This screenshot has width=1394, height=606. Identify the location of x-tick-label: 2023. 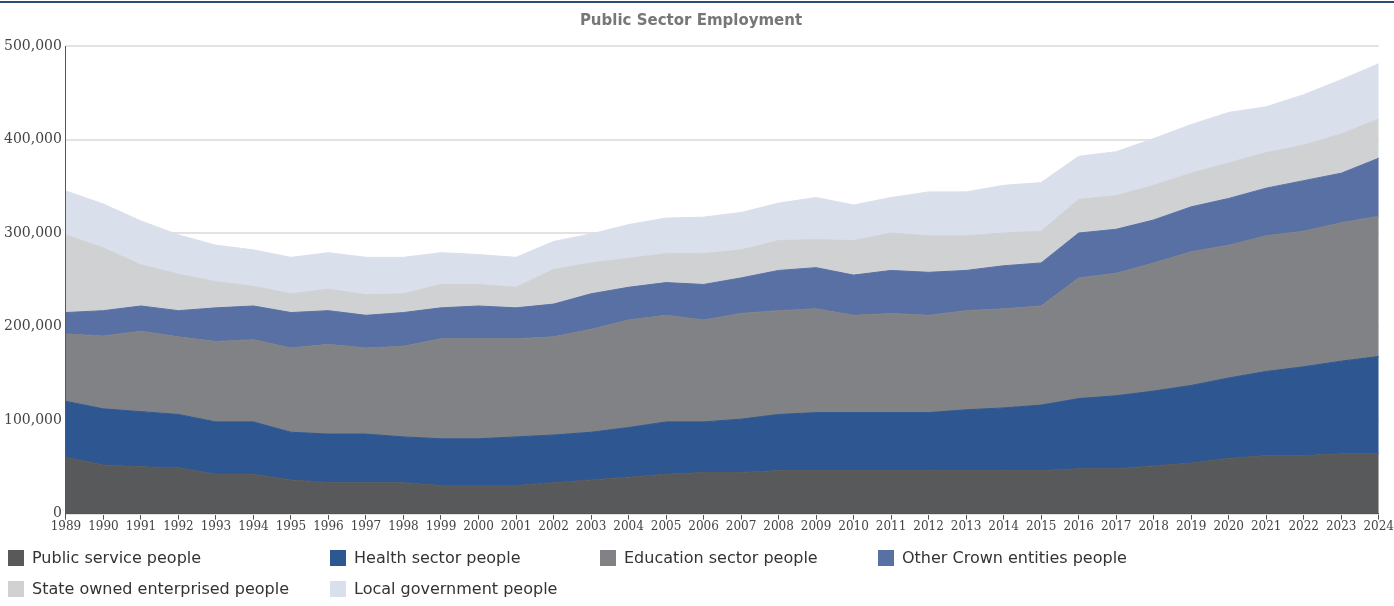
(1341, 525).